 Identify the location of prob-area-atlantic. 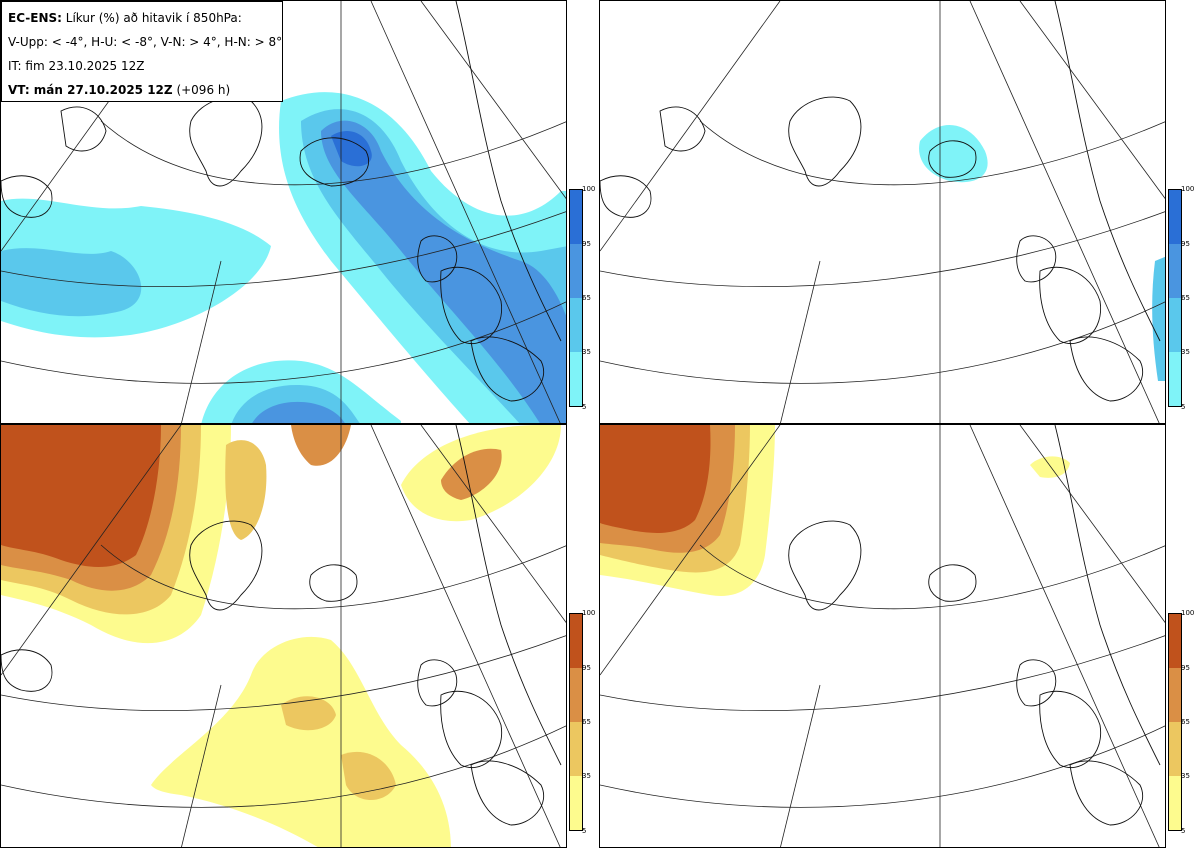
(301, 741).